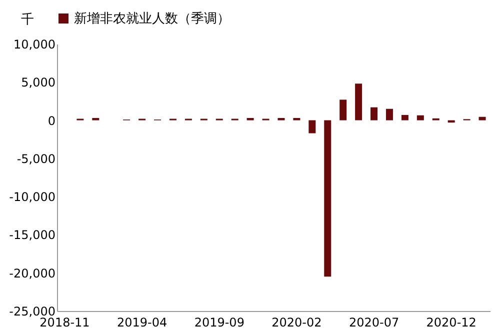  I want to click on y-tick-label: 0, so click(52, 121).